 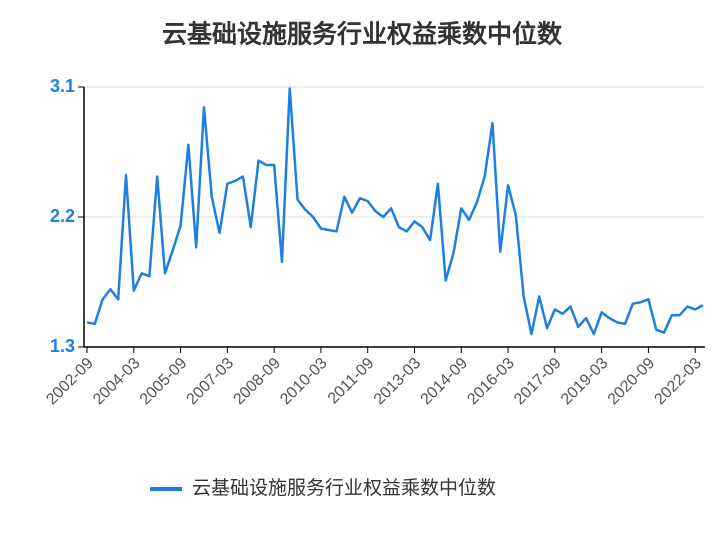 What do you see at coordinates (62, 86) in the screenshot?
I see `y-tick-label: 3.1` at bounding box center [62, 86].